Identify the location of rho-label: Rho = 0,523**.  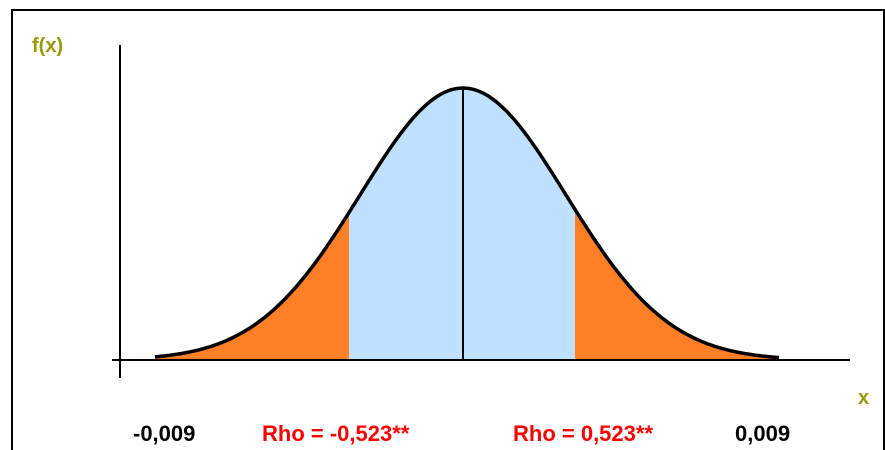
(583, 433).